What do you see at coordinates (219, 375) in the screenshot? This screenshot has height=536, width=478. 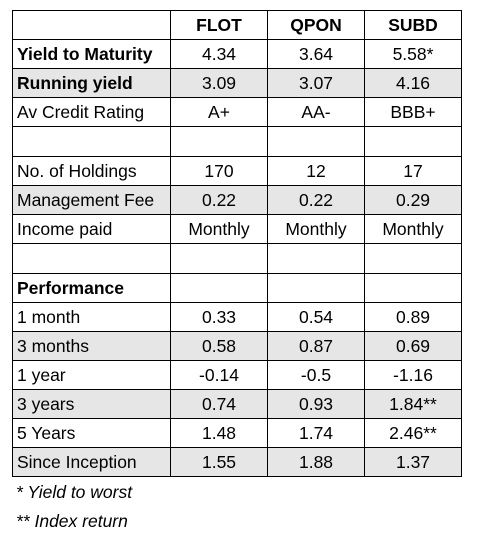 I see `cell-flot: -0.14` at bounding box center [219, 375].